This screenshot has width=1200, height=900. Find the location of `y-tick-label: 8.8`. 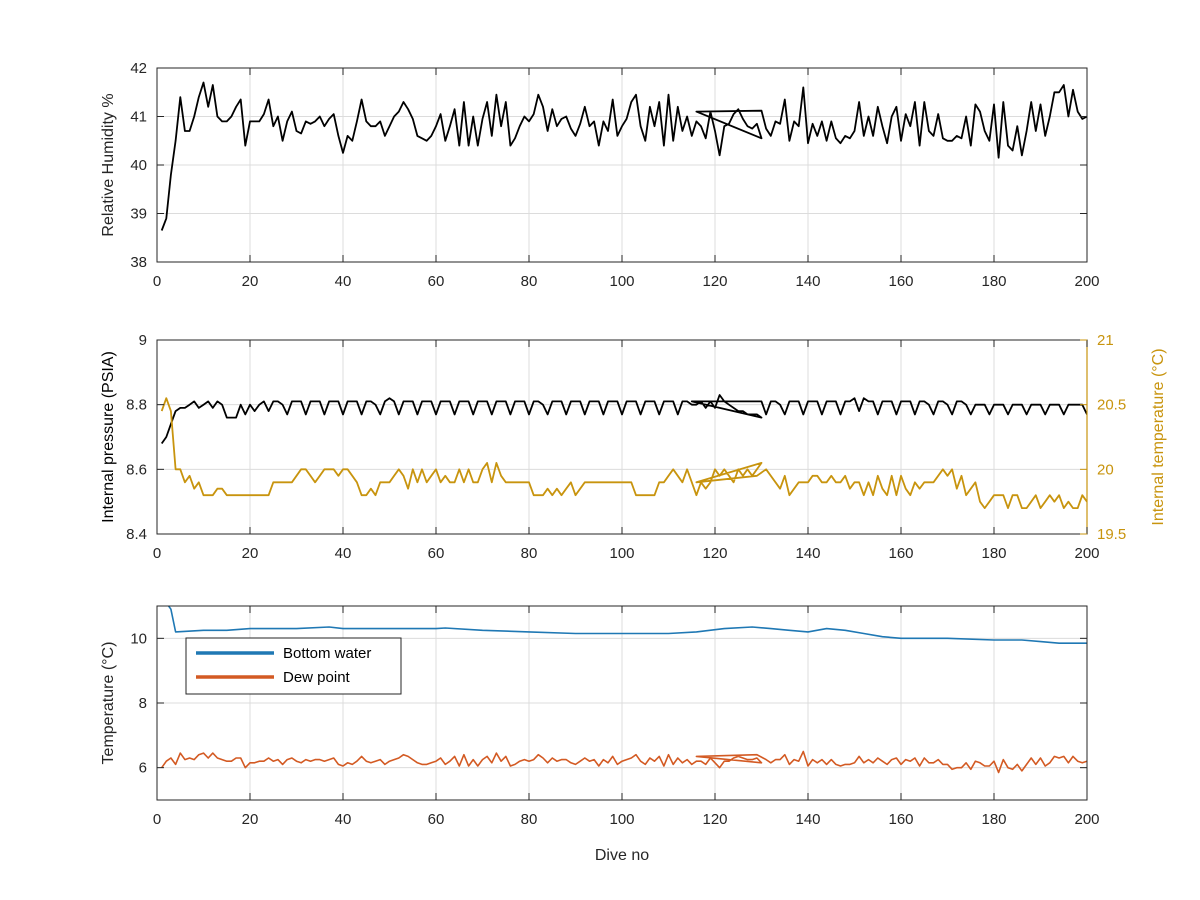

y-tick-label: 8.8 is located at coordinates (136, 405).